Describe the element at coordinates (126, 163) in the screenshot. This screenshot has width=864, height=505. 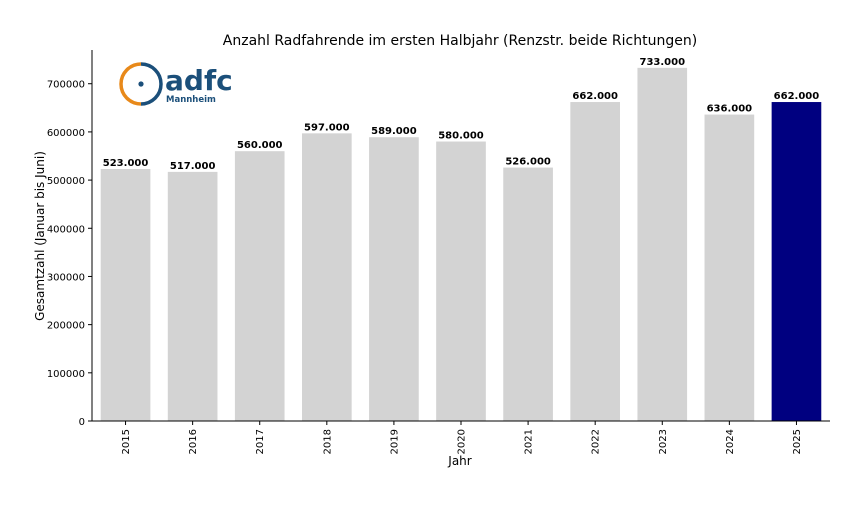
I see `data-label: 523.000` at that location.